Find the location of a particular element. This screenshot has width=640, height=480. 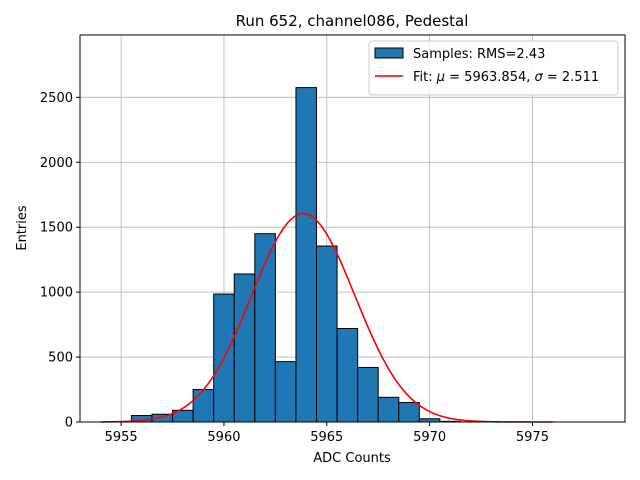

y-tick-label-2: 1000 is located at coordinates (56, 293).